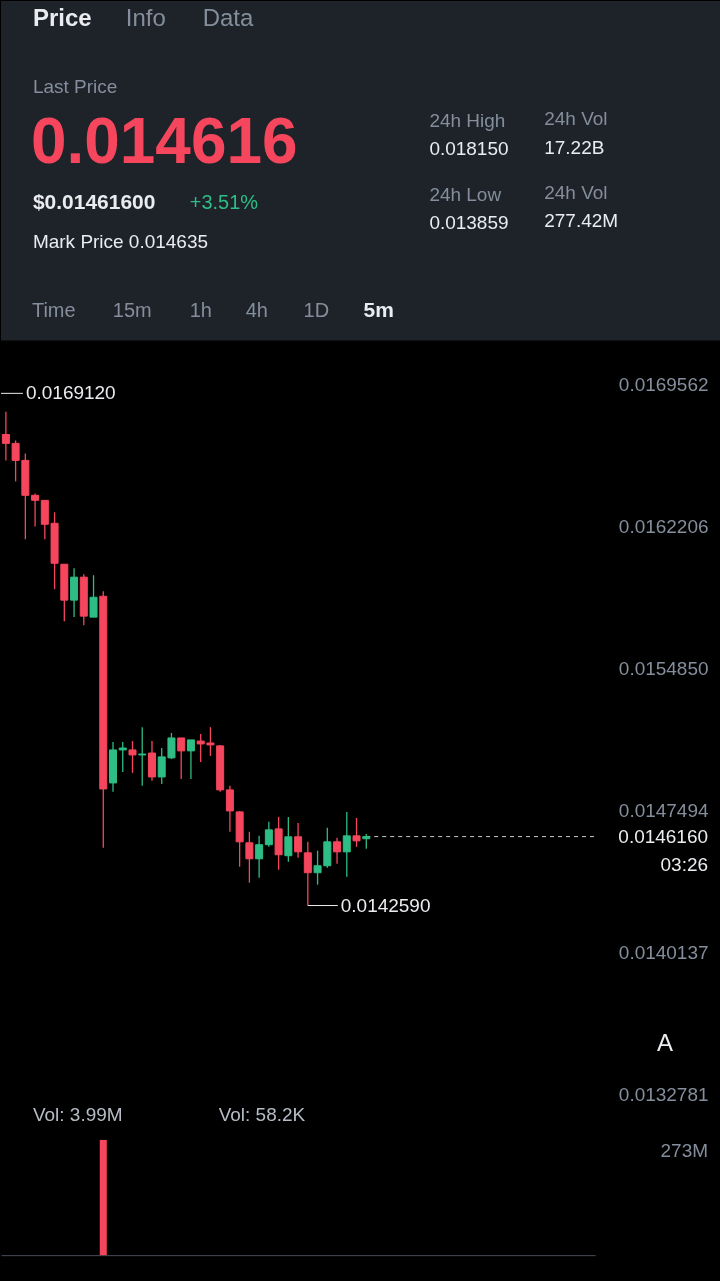  I want to click on y-tick-label: 0.0162206, so click(663, 527).